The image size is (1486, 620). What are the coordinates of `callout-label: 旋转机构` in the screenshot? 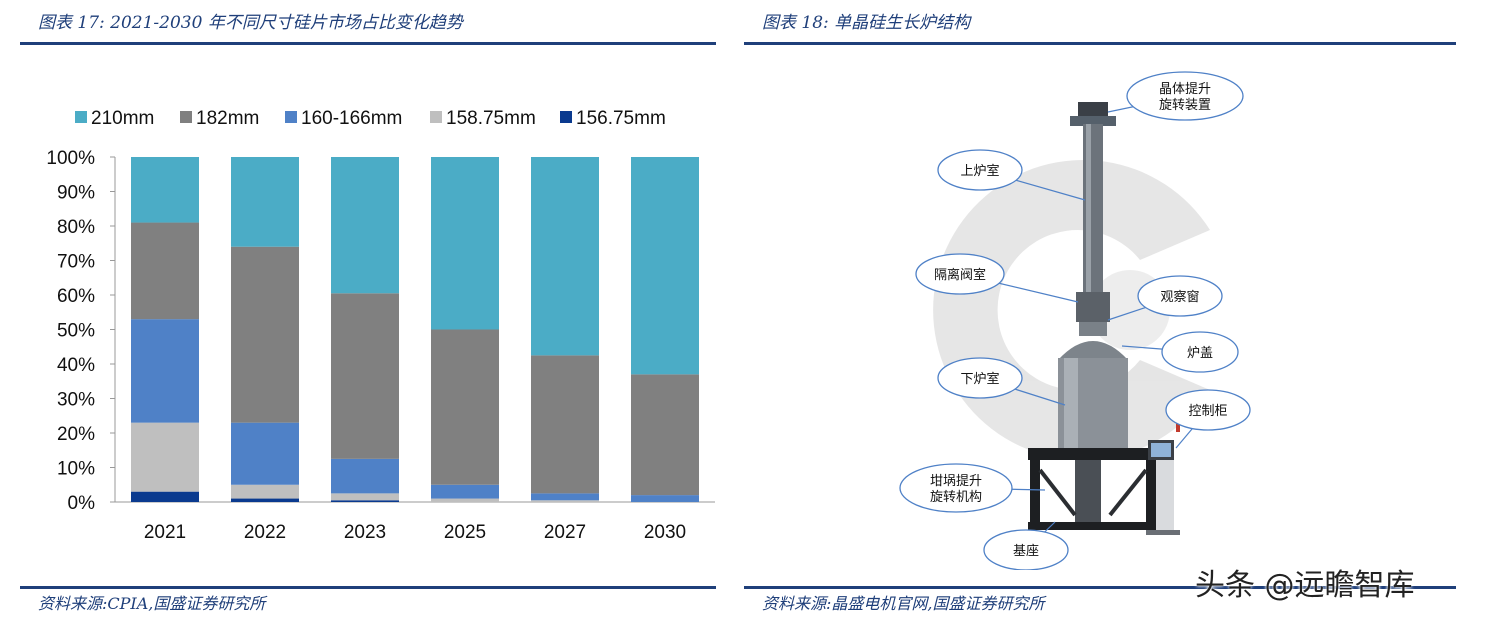 It's located at (956, 497).